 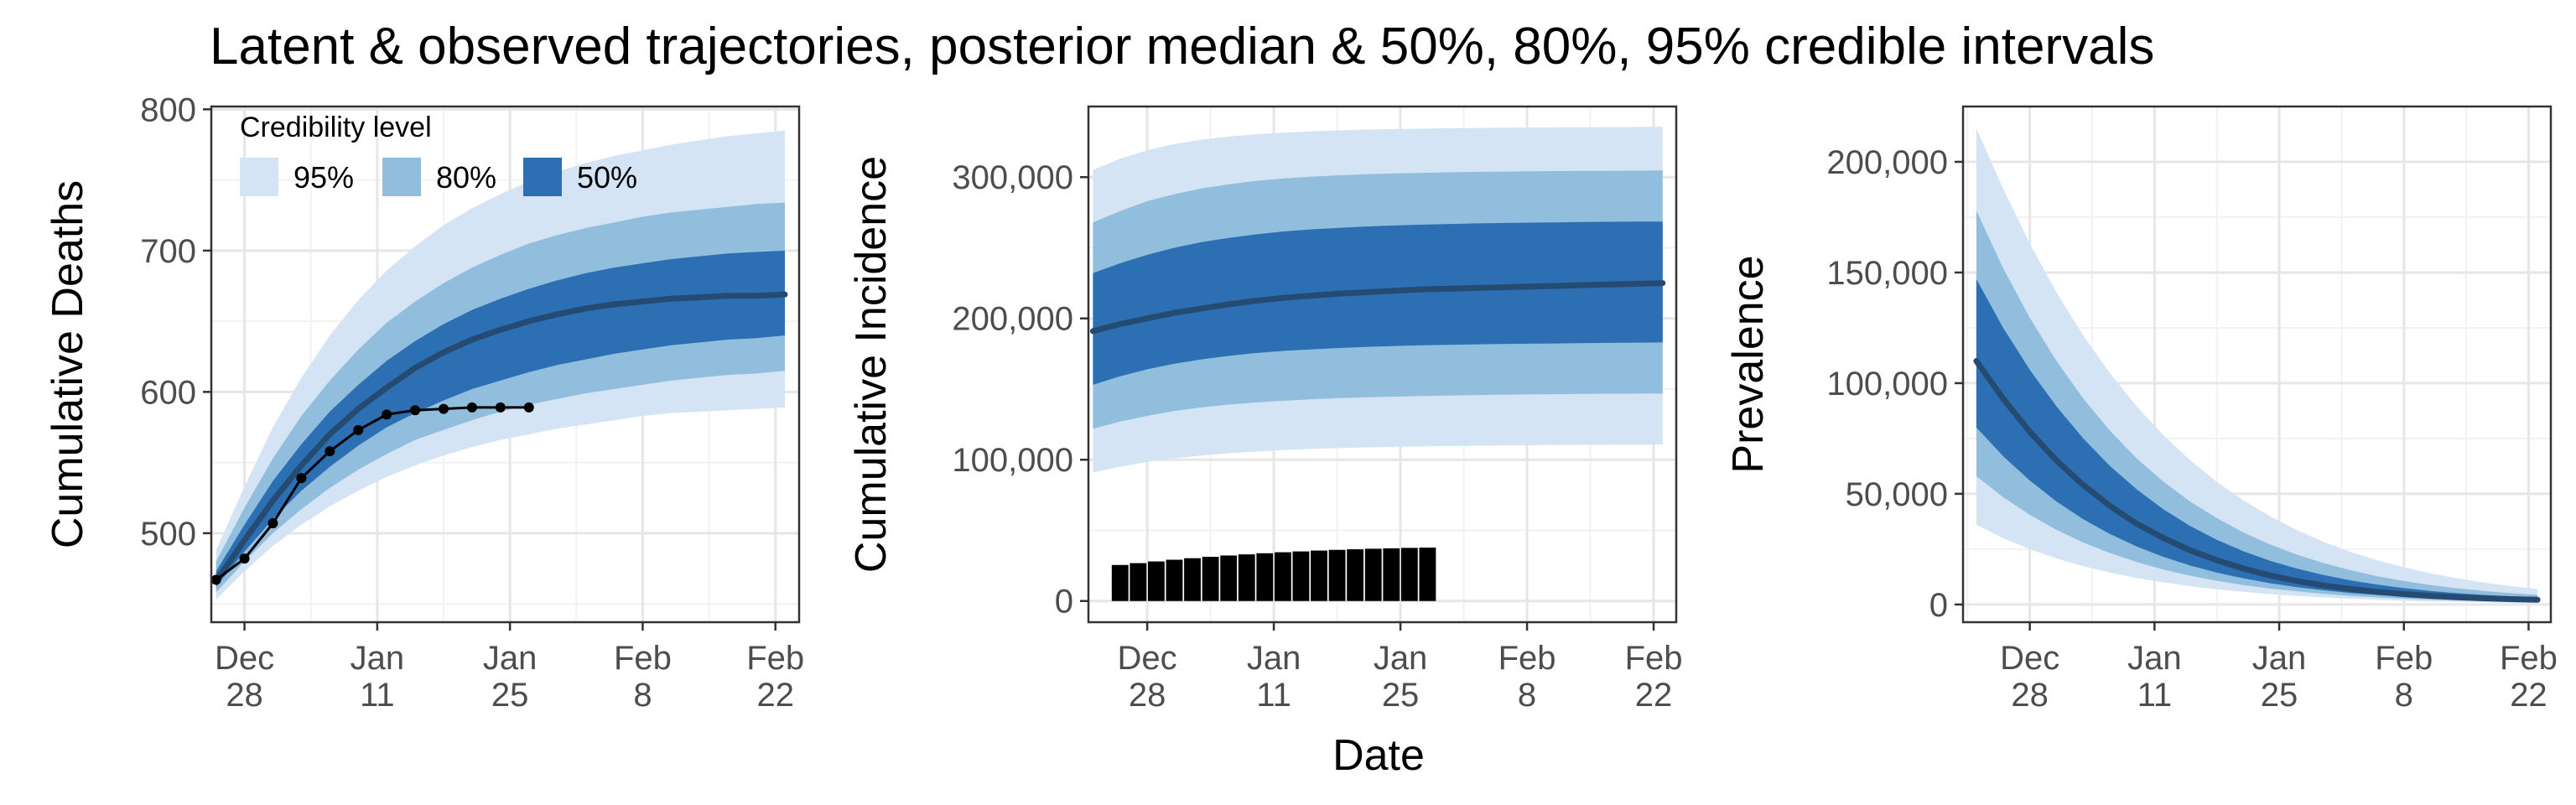 What do you see at coordinates (336, 127) in the screenshot?
I see `legend-title: Credibility level` at bounding box center [336, 127].